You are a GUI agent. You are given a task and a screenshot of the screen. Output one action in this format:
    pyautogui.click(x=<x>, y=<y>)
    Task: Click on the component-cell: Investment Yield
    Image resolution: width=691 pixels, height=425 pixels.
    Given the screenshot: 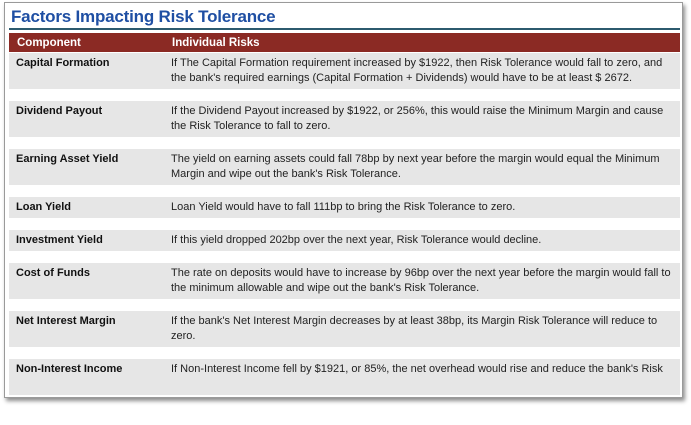 What is the action you would take?
    pyautogui.click(x=59, y=240)
    